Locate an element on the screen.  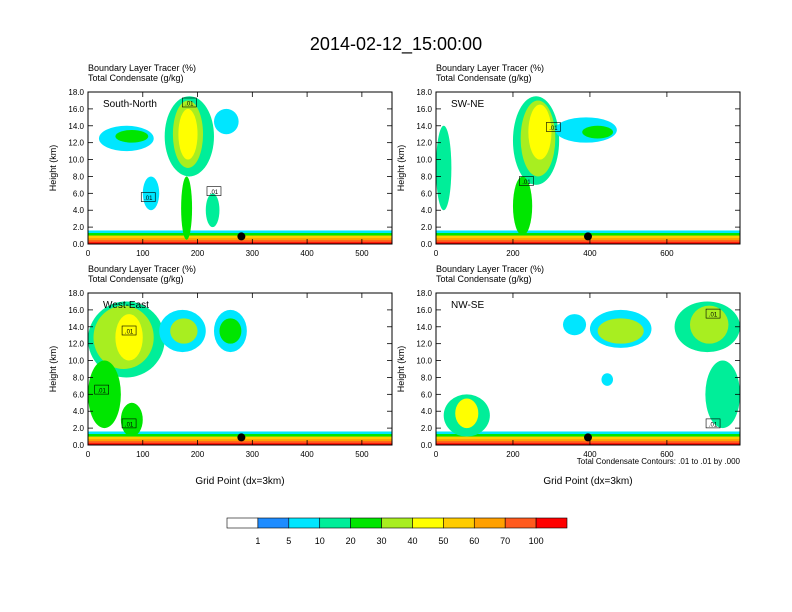
xtick-label: 100 is located at coordinates (143, 454).